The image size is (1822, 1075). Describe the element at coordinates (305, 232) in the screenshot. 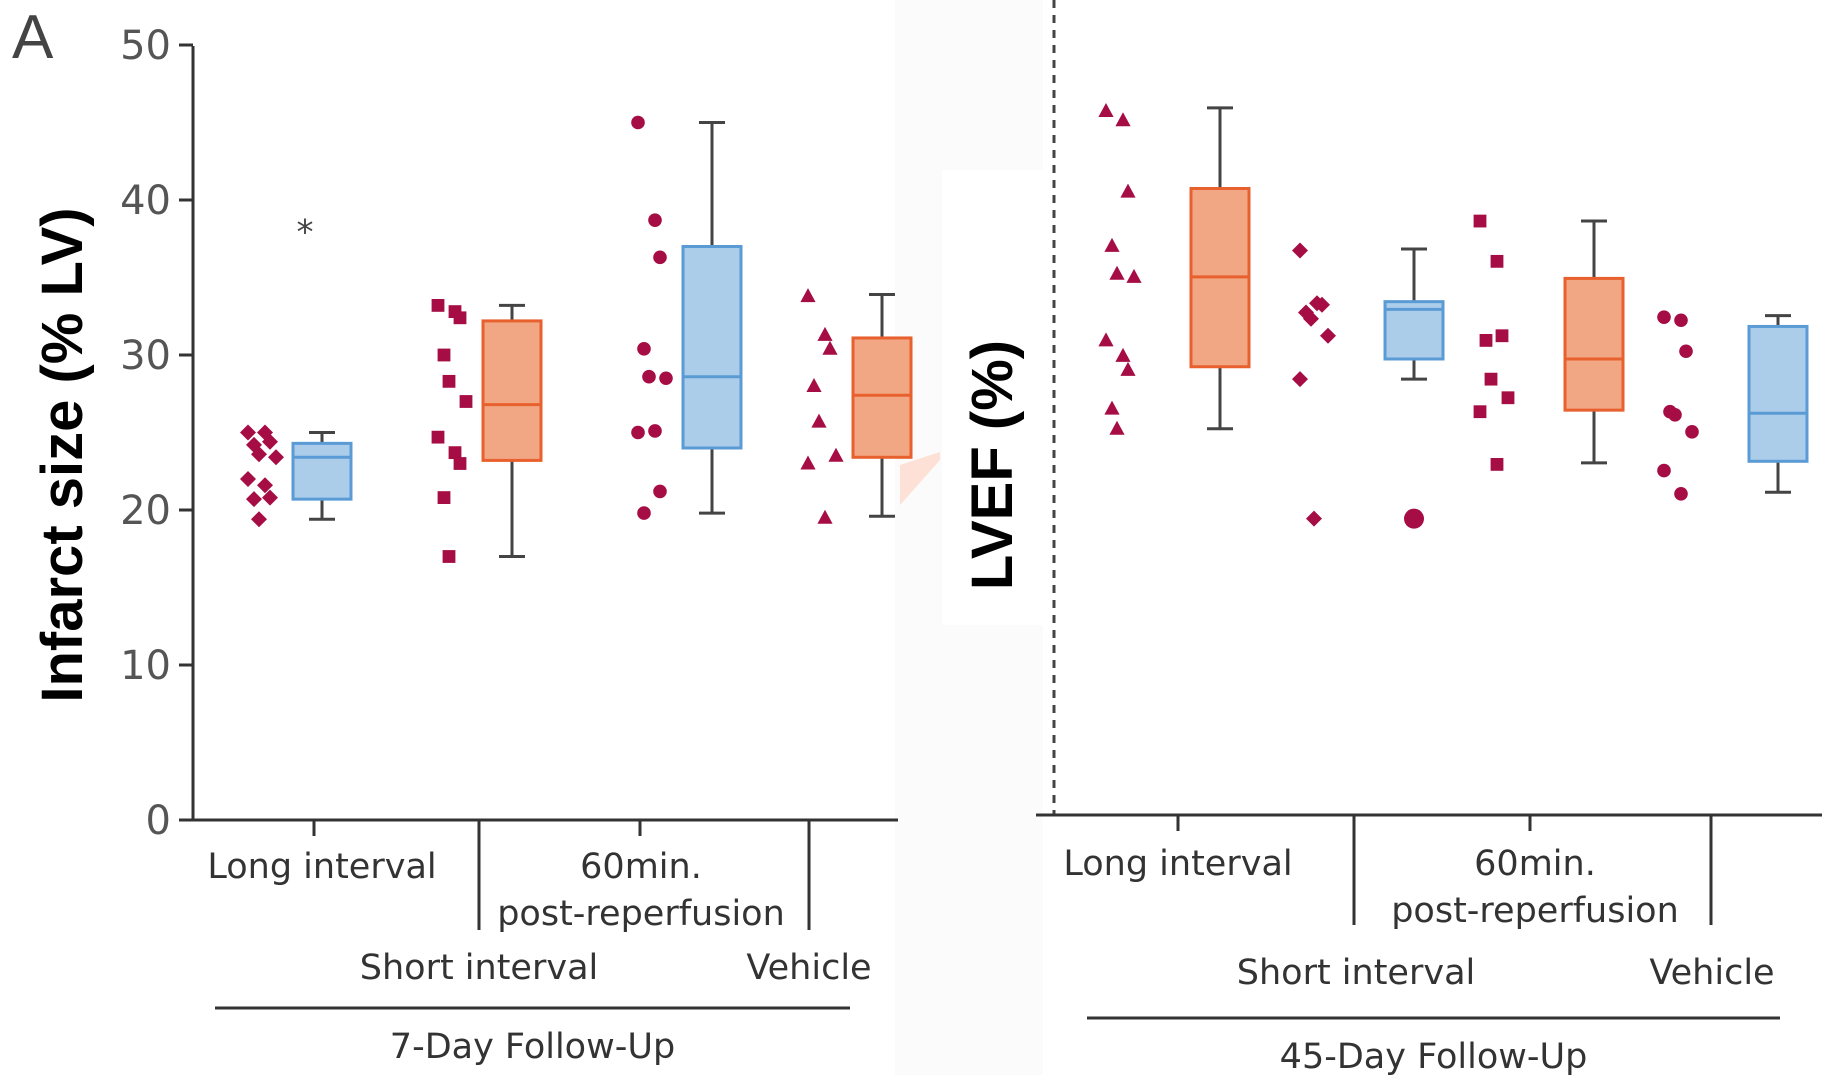

I see `left-significance-marker: *` at that location.